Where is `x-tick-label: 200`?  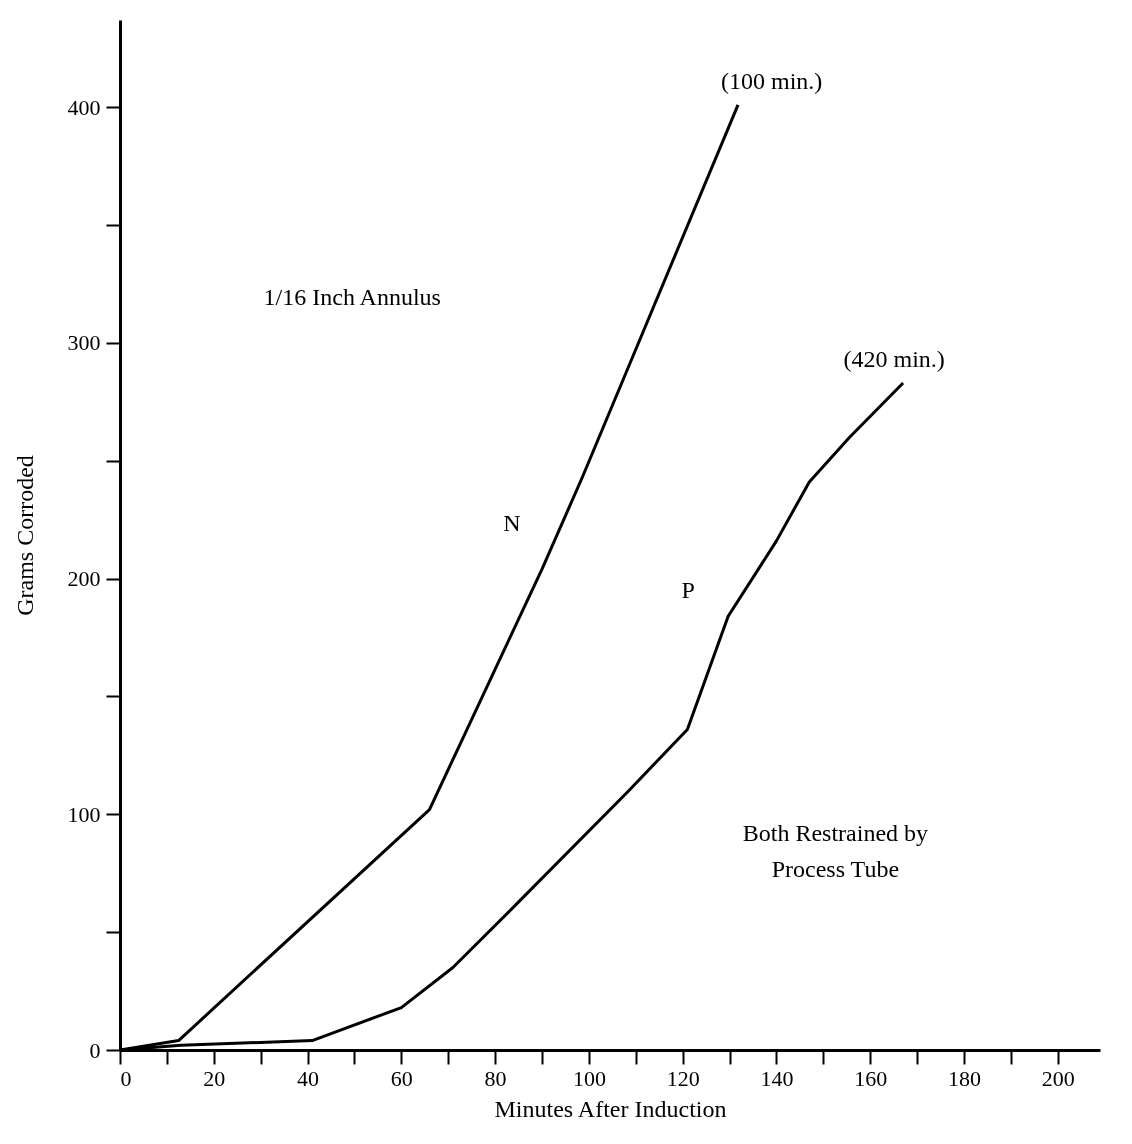 x-tick-label: 200 is located at coordinates (1058, 1078).